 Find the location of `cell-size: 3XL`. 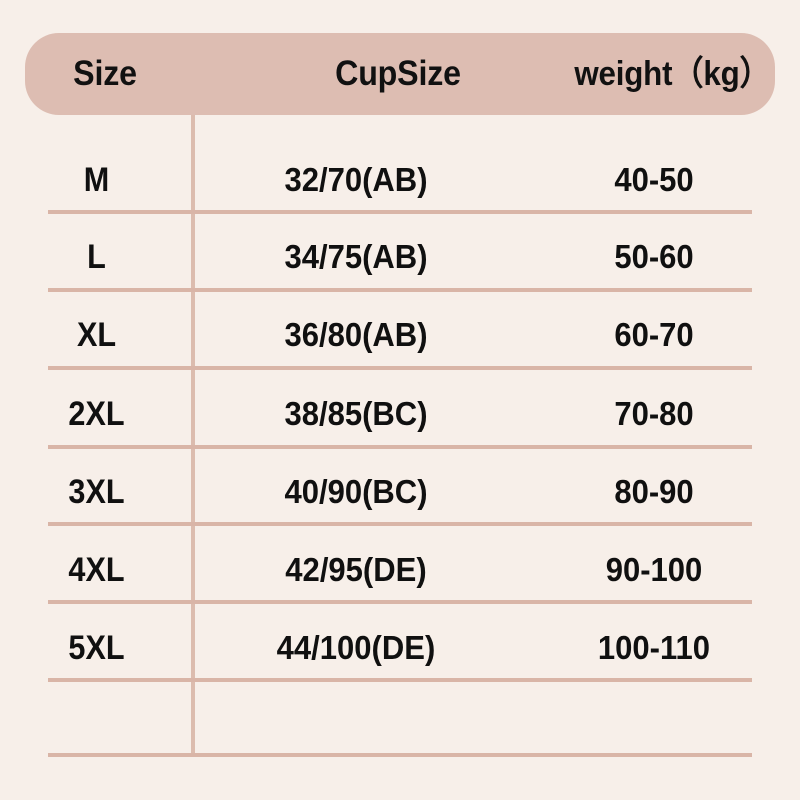

cell-size: 3XL is located at coordinates (96, 491).